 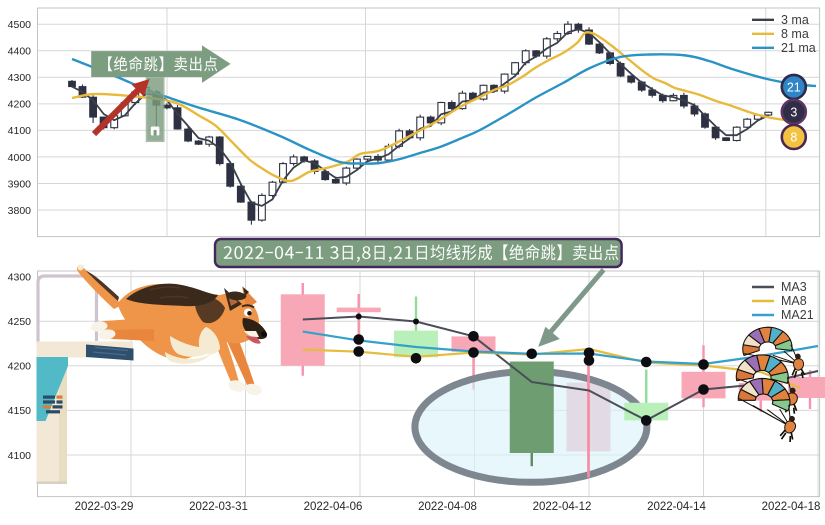 I want to click on svg-text: 8 ma, so click(x=795, y=34).